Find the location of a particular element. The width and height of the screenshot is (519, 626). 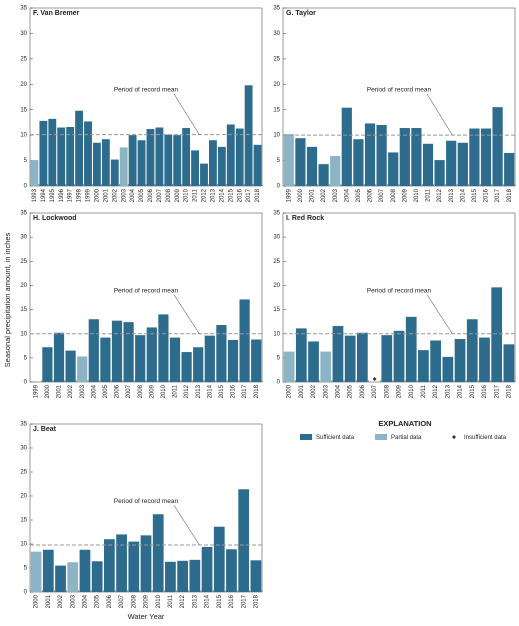

y-tick-label: 20 is located at coordinates (23, 286).